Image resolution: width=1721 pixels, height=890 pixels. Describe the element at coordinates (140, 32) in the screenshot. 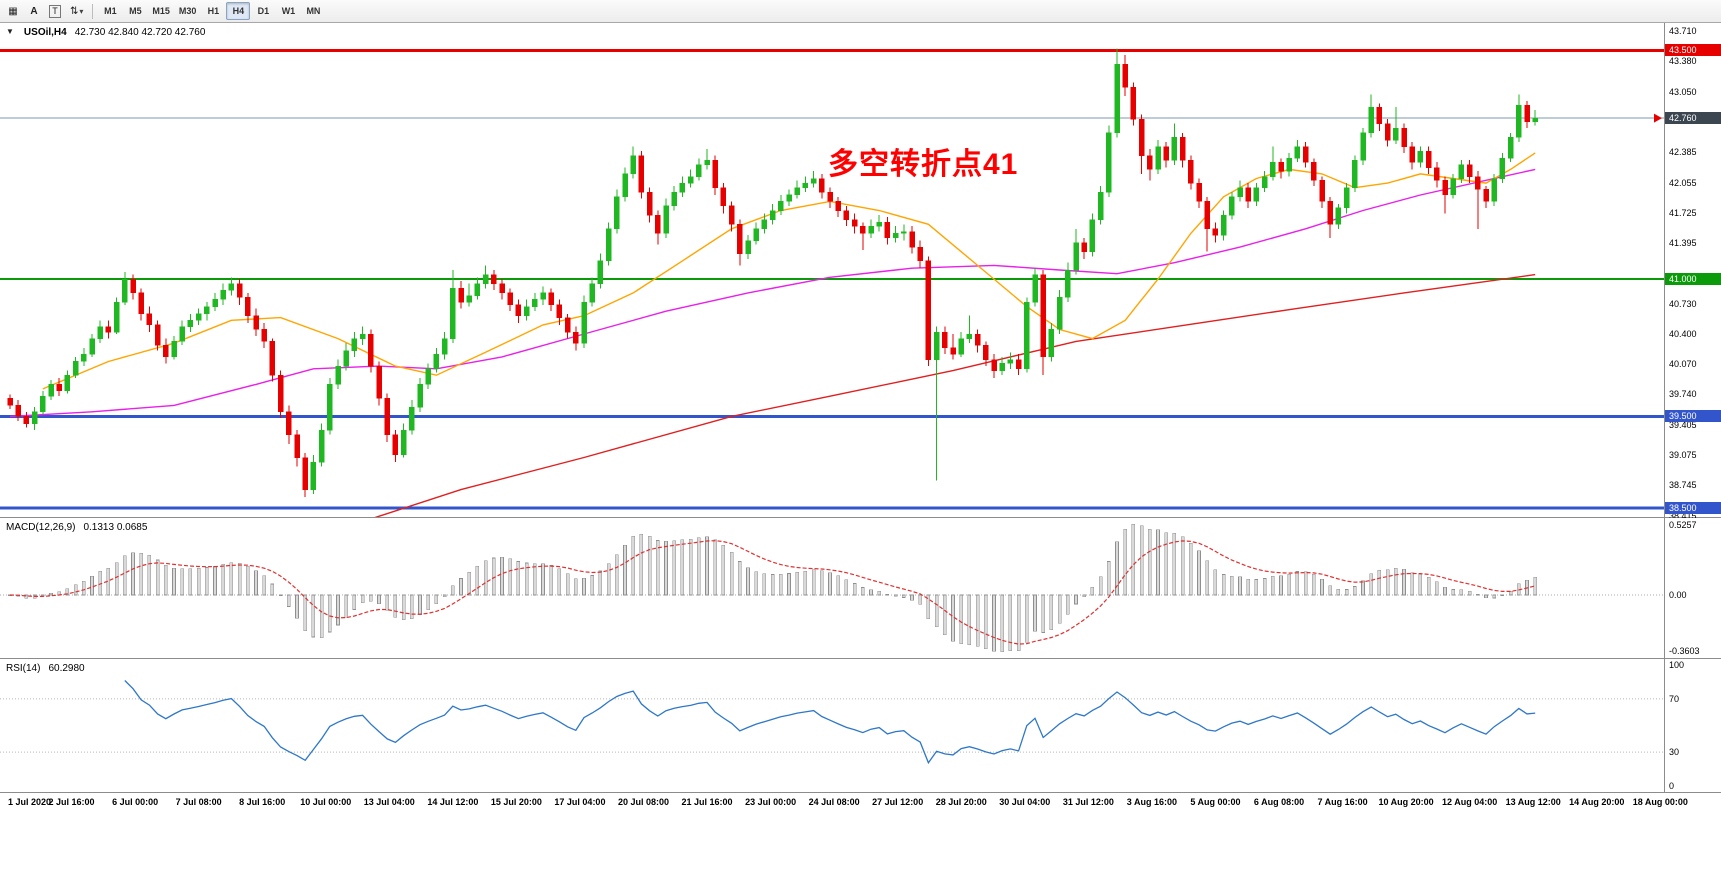

I see `ohlc-quote-label: 42.730 42.840 42.720 42.760` at that location.